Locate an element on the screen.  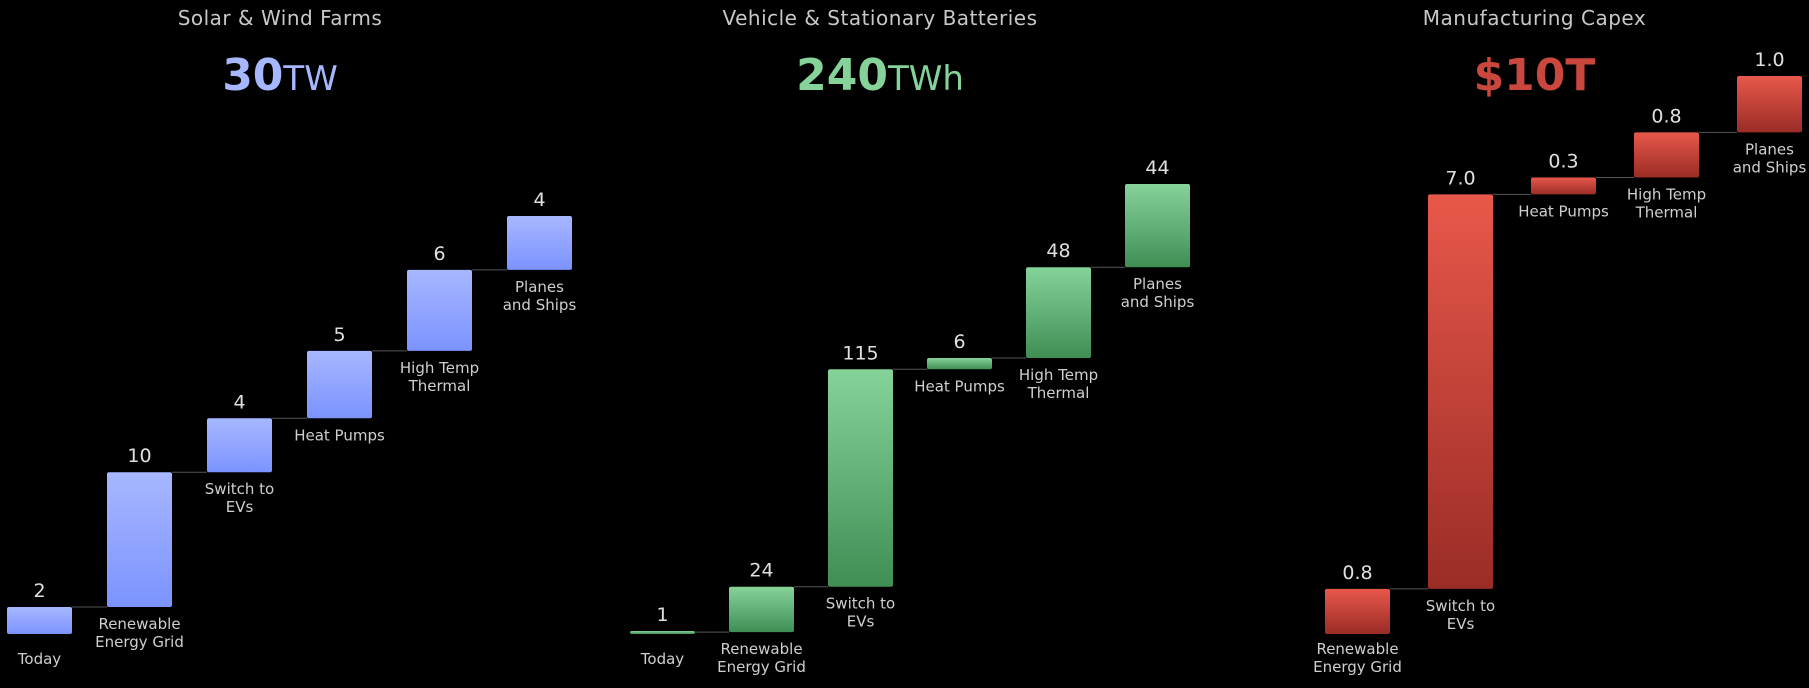
total-value: $10T is located at coordinates (1534, 75).